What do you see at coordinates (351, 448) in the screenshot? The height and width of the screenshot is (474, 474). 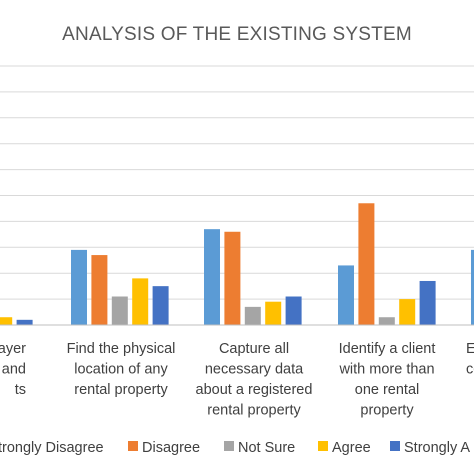 I see `legend-label: Agree` at bounding box center [351, 448].